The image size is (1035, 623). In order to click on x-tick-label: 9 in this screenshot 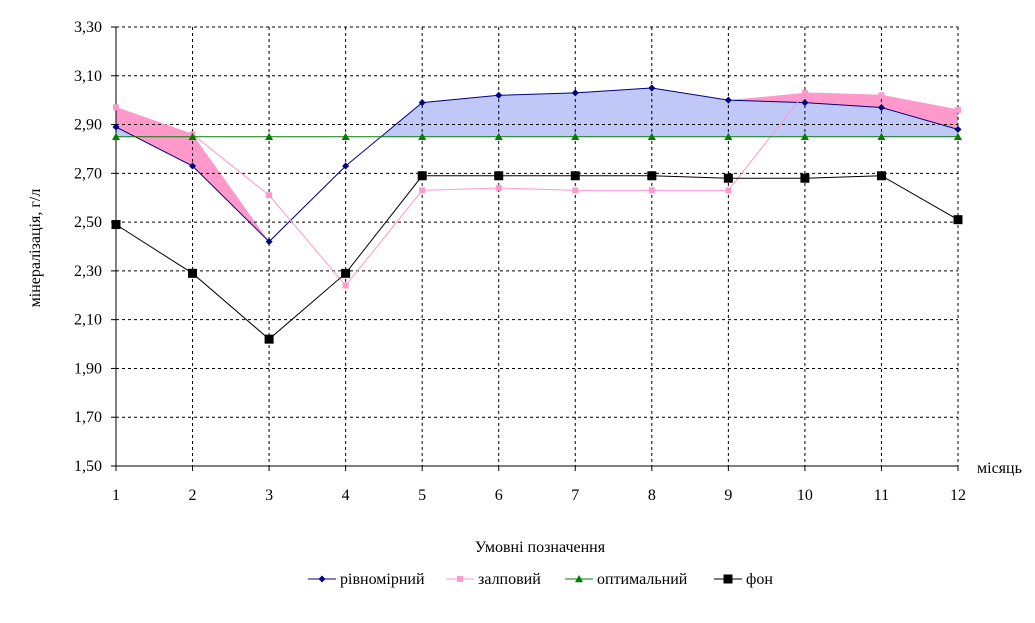, I will do `click(728, 495)`.